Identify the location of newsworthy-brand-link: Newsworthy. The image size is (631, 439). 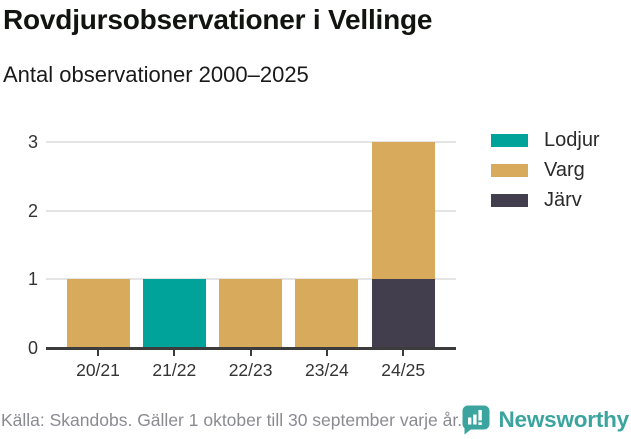
(545, 419).